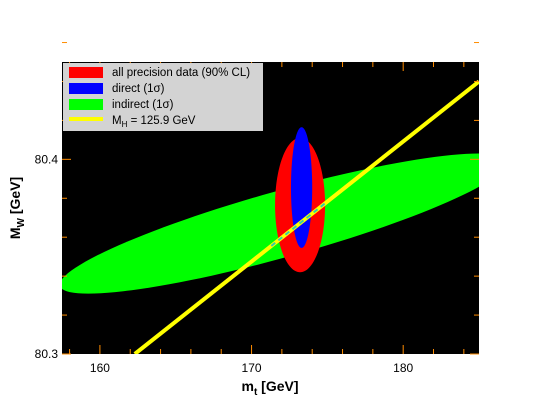  Describe the element at coordinates (138, 89) in the screenshot. I see `legend-label-direct: direct (1σ)` at that location.